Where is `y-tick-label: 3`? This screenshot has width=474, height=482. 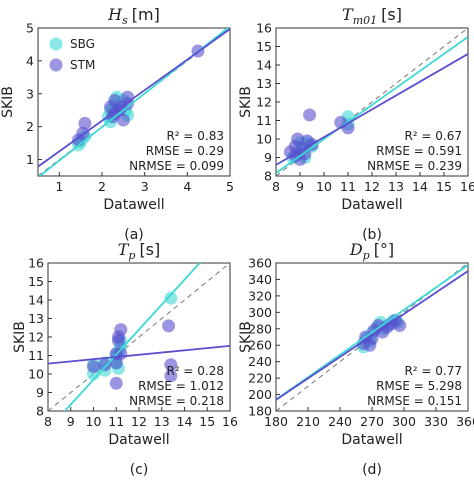
y-tick-label: 3 is located at coordinates (30, 93).